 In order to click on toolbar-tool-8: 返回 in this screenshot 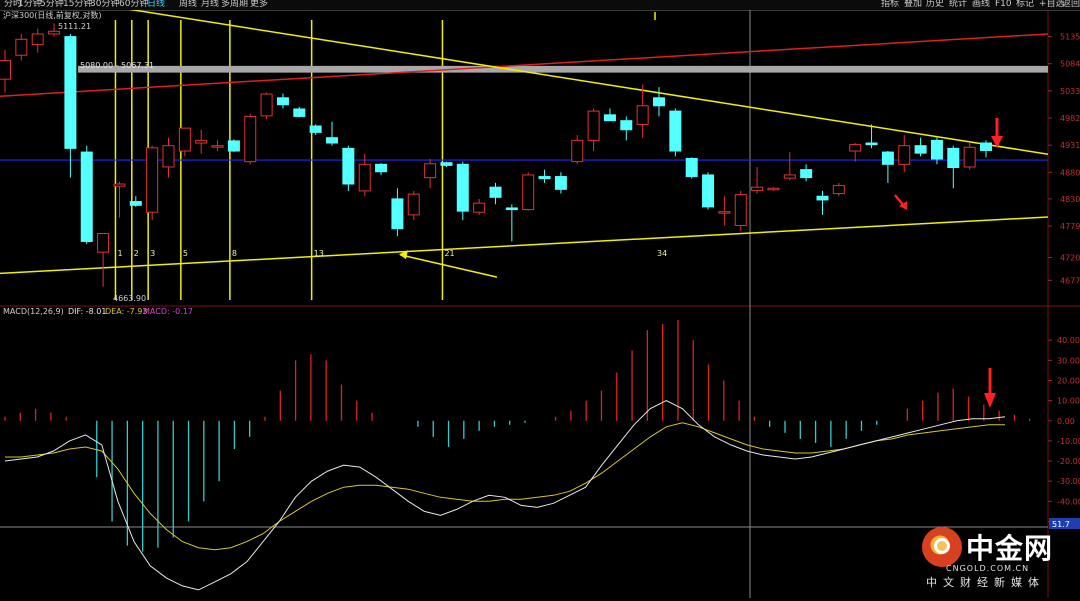, I will do `click(1071, 4)`.